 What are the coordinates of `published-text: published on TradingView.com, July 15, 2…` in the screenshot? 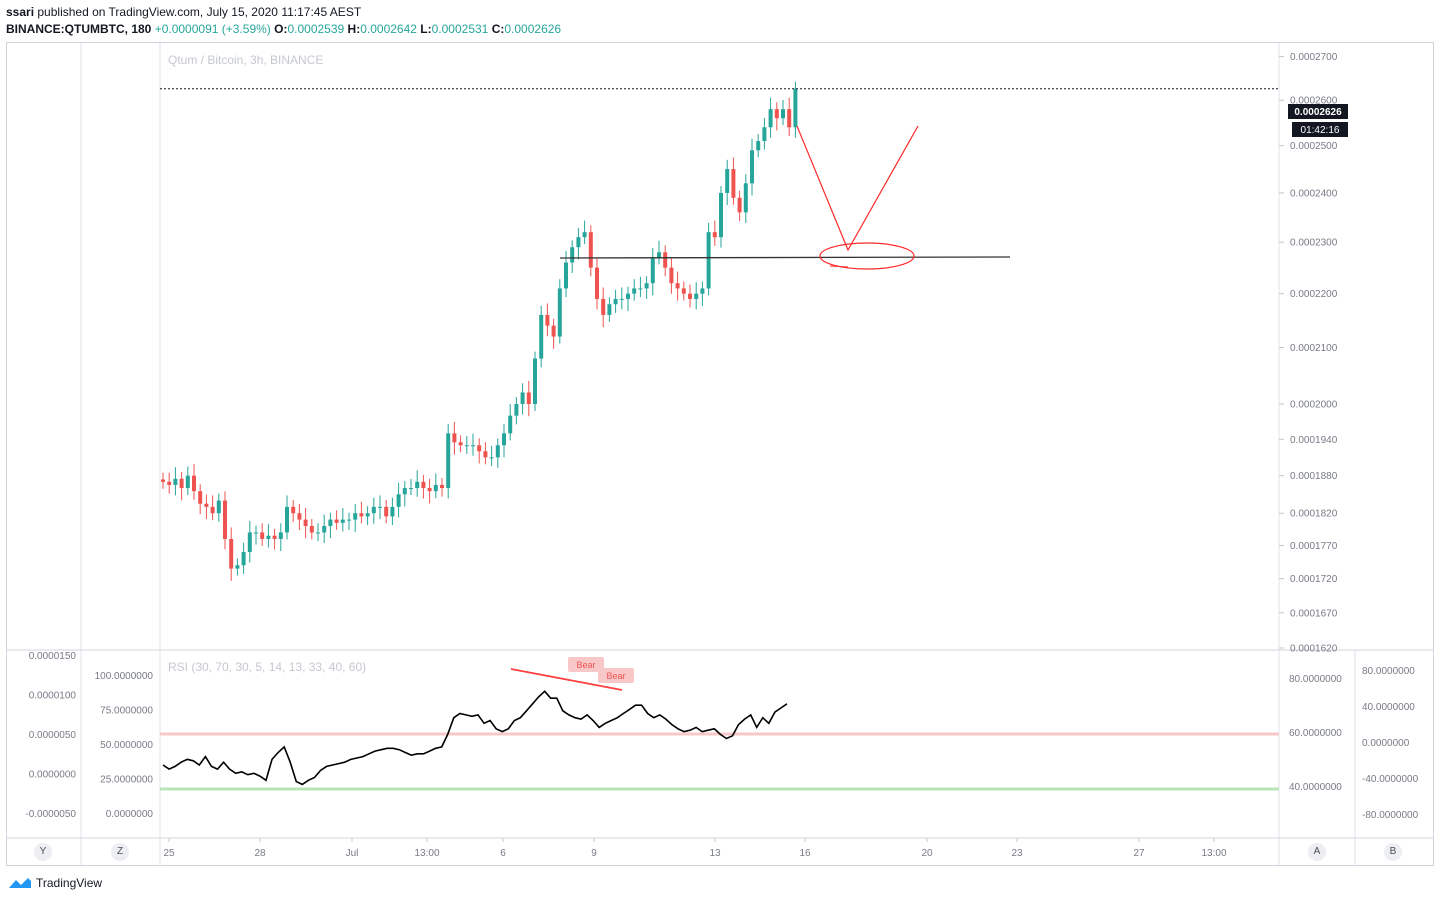 It's located at (199, 12).